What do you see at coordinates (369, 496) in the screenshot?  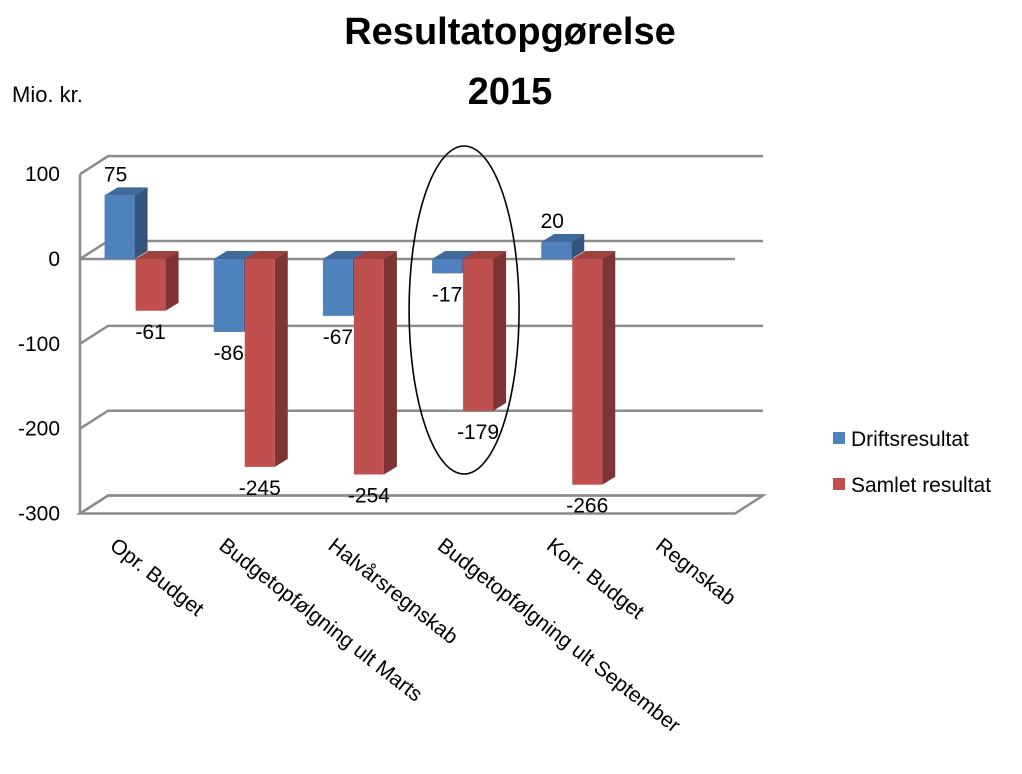 I see `data-label-samlet-resultat-halv-rsregnskab: -254` at bounding box center [369, 496].